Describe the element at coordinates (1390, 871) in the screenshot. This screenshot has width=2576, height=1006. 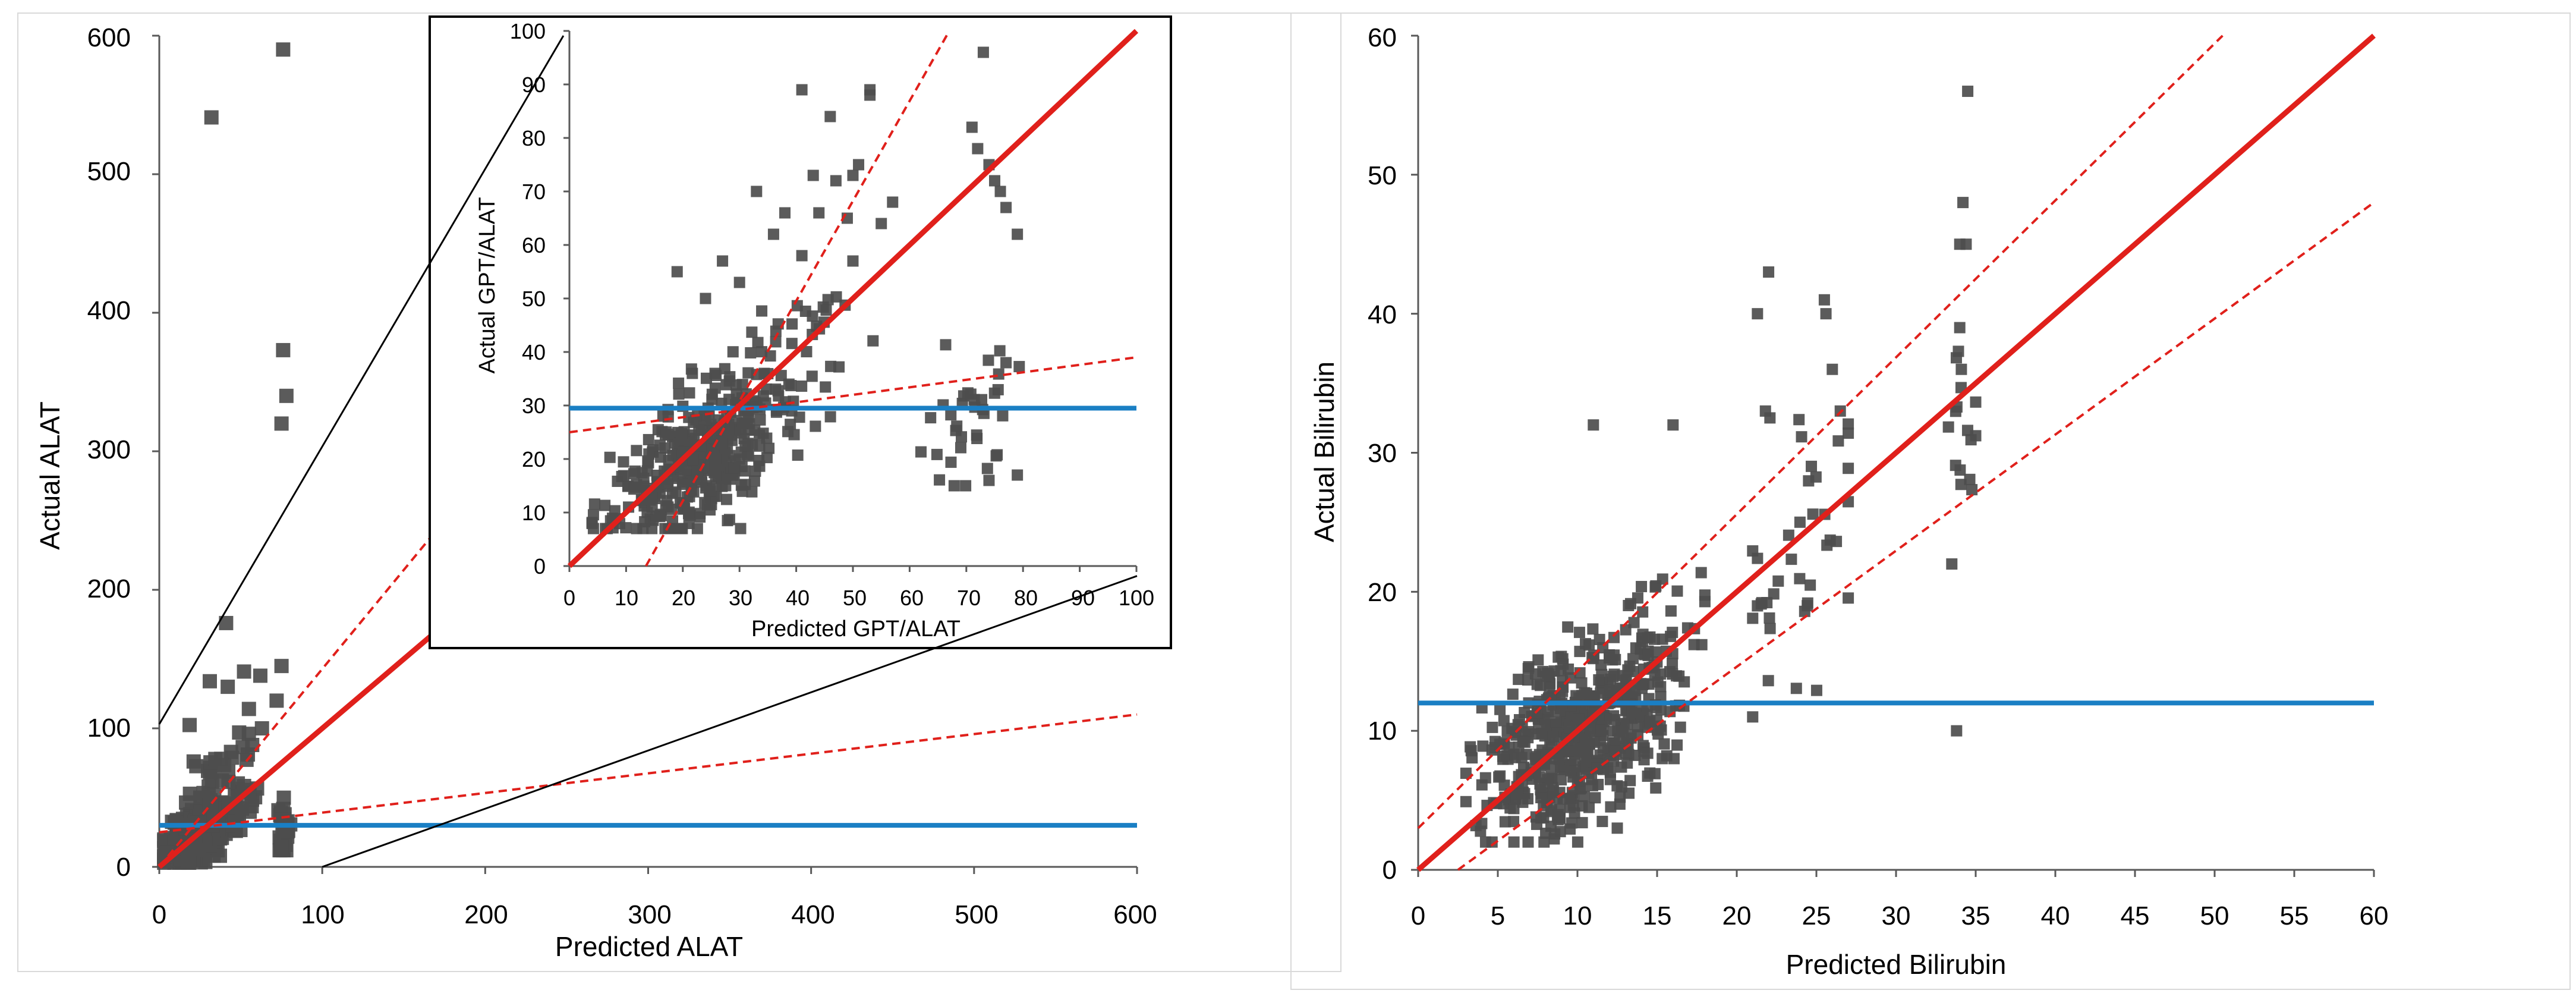
I see `bilirubin-y-tick: 0` at that location.